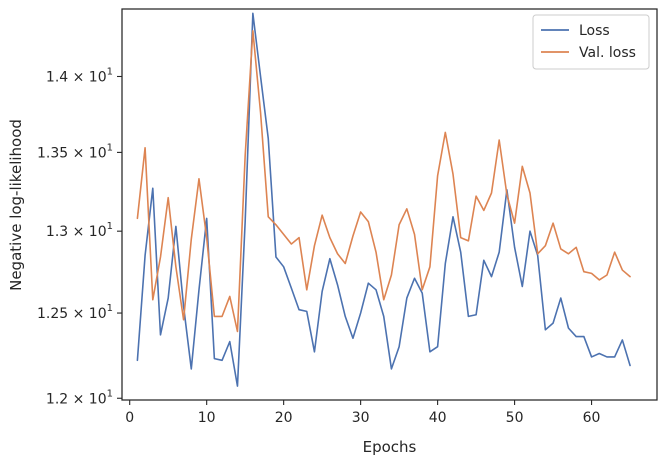 This screenshot has height=463, width=667. Describe the element at coordinates (76, 232) in the screenshot. I see `y-tick-mantissa: 1.3 × 10` at that location.